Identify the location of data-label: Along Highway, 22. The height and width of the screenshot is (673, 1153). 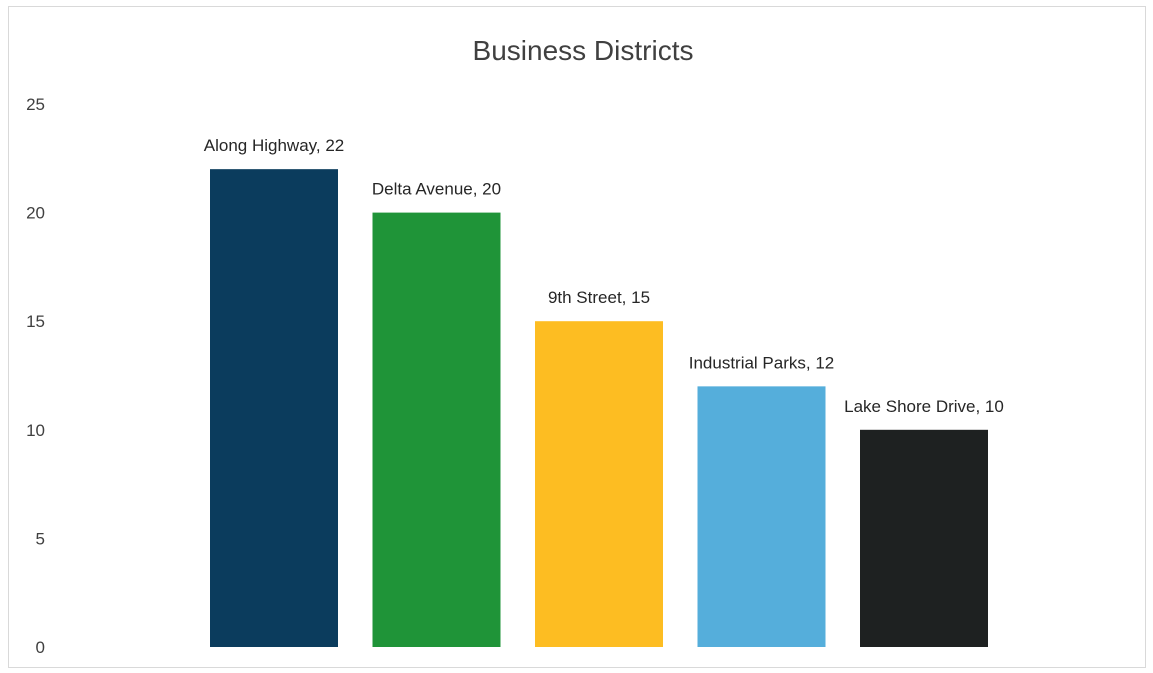
(274, 145).